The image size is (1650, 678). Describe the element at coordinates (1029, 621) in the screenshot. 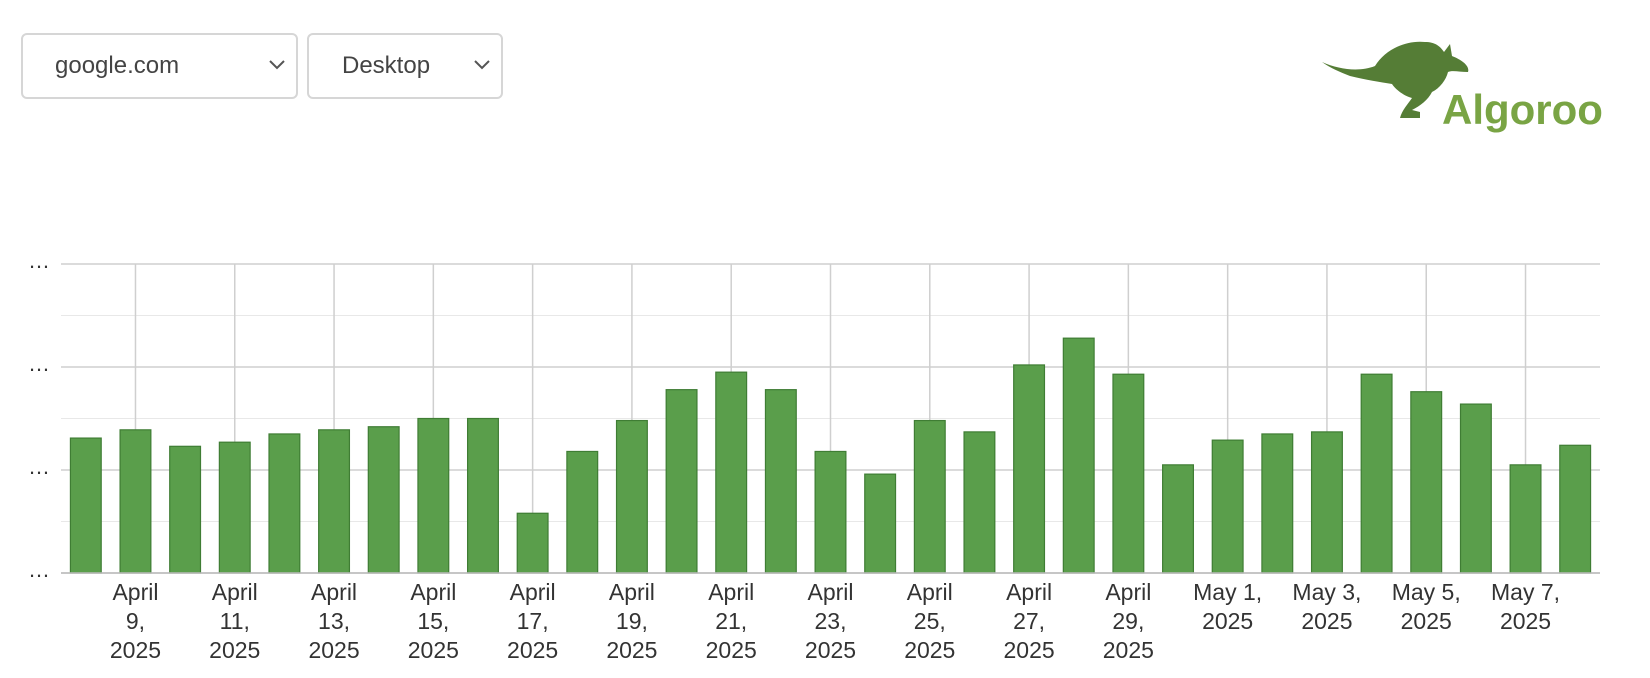

I see `x-tick-label: April 27, 2025` at that location.